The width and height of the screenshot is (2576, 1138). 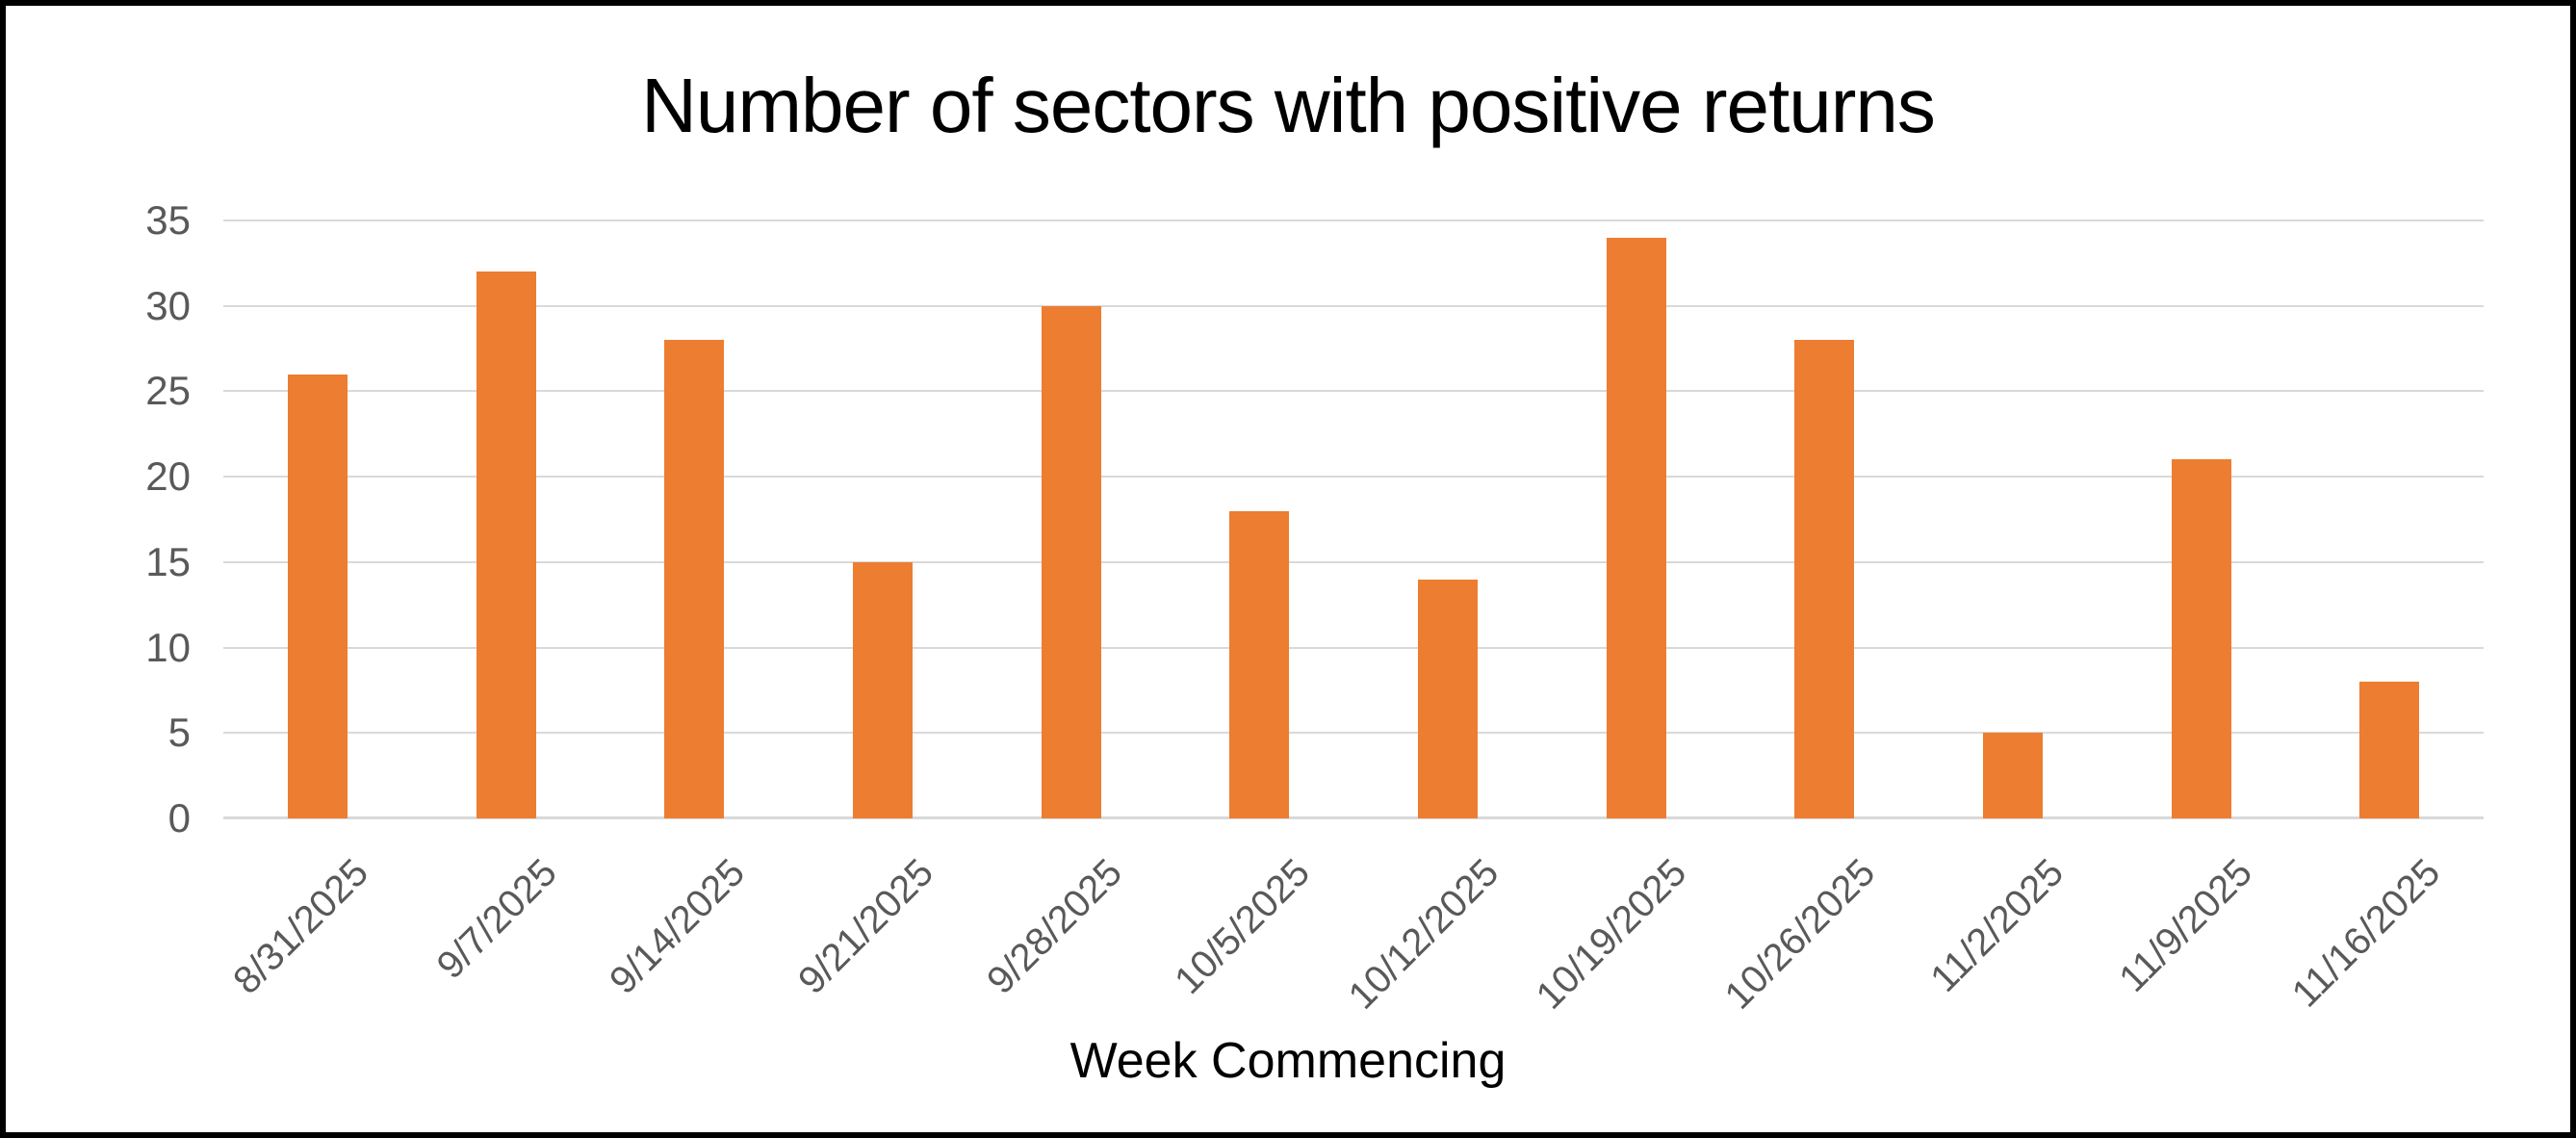 I want to click on x-tick-label: 10/12/2025, so click(x=1423, y=934).